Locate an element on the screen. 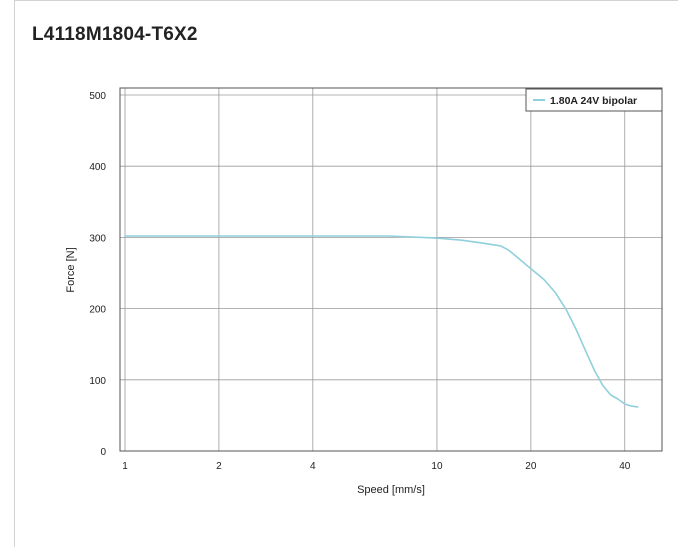 This screenshot has height=547, width=678. y-axis-label: Force [N] is located at coordinates (71, 269).